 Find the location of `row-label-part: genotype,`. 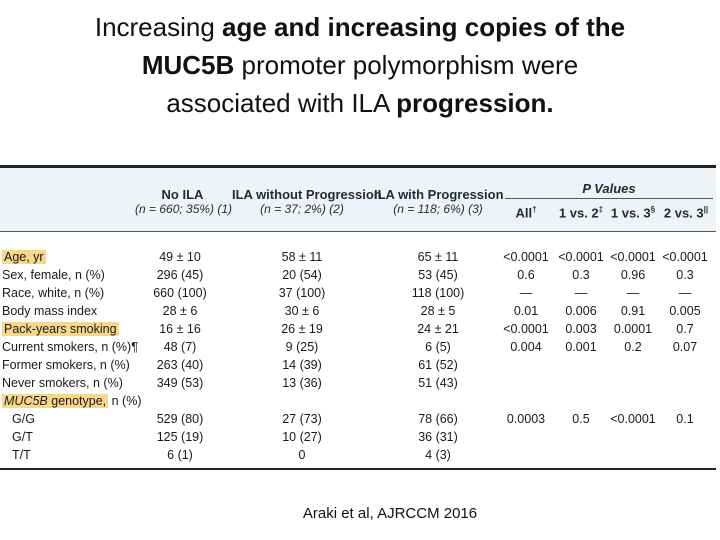

row-label-part: genotype, is located at coordinates (77, 401).